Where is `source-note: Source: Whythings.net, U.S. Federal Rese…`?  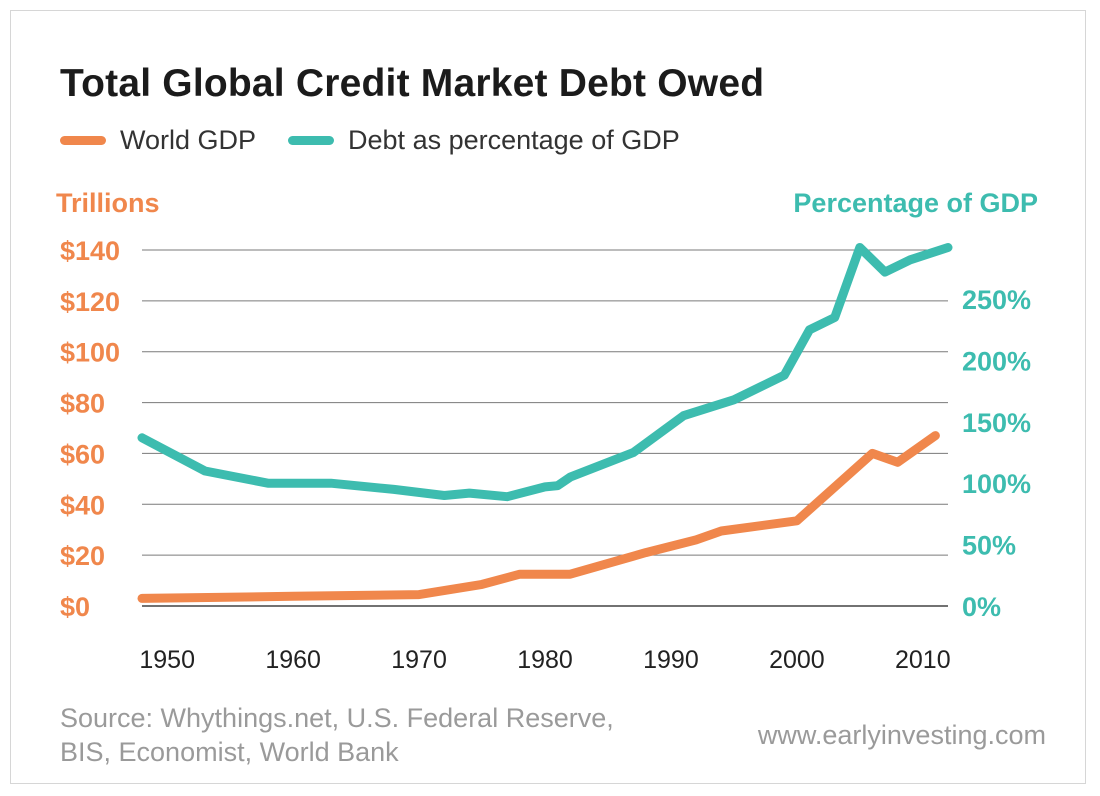
source-note: Source: Whythings.net, U.S. Federal Rese… is located at coordinates (337, 735).